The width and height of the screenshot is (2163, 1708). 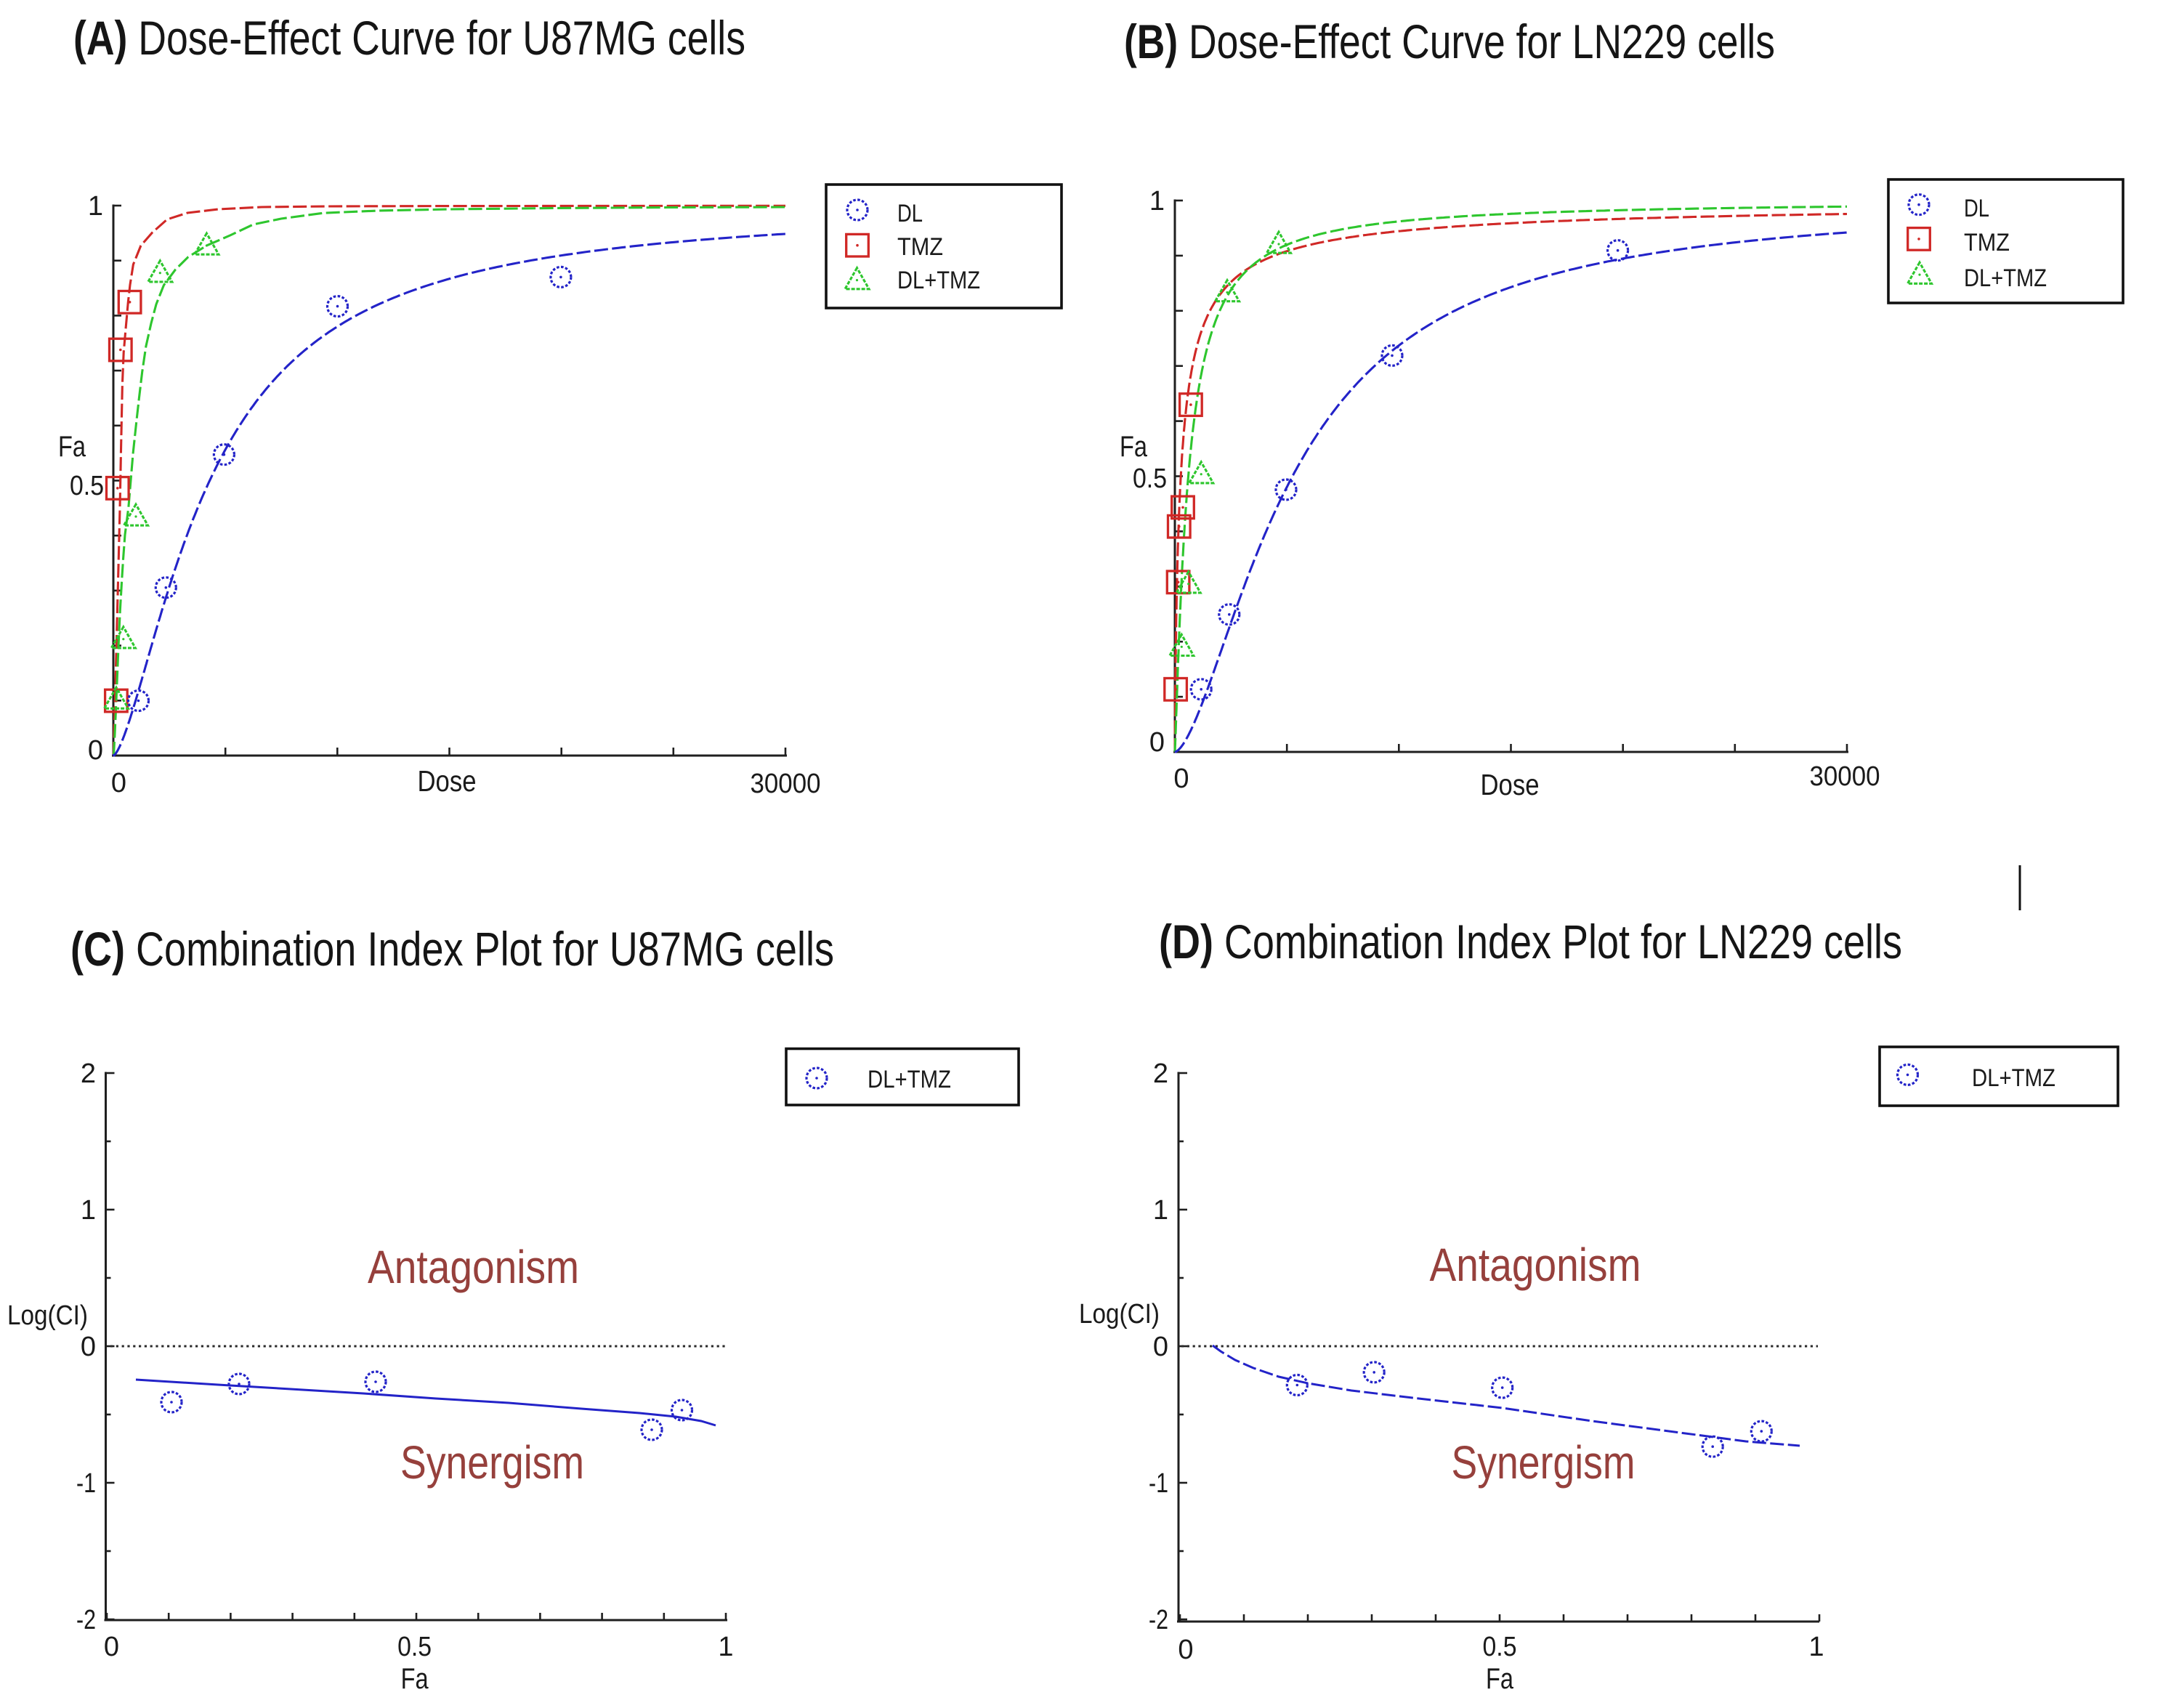 I want to click on svg-text:(B) Dose-Effect Curve for LN22: (B) Dose-Effect Curve for LN229 cells, so click(x=1449, y=41).